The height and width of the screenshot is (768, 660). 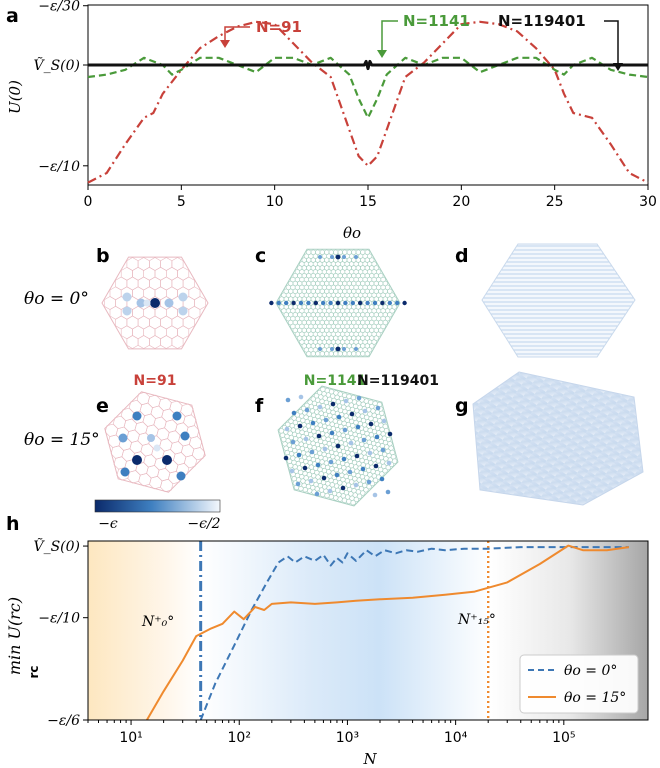 I want to click on panel-h-ytick-label: −ε/6, so click(x=63, y=721).